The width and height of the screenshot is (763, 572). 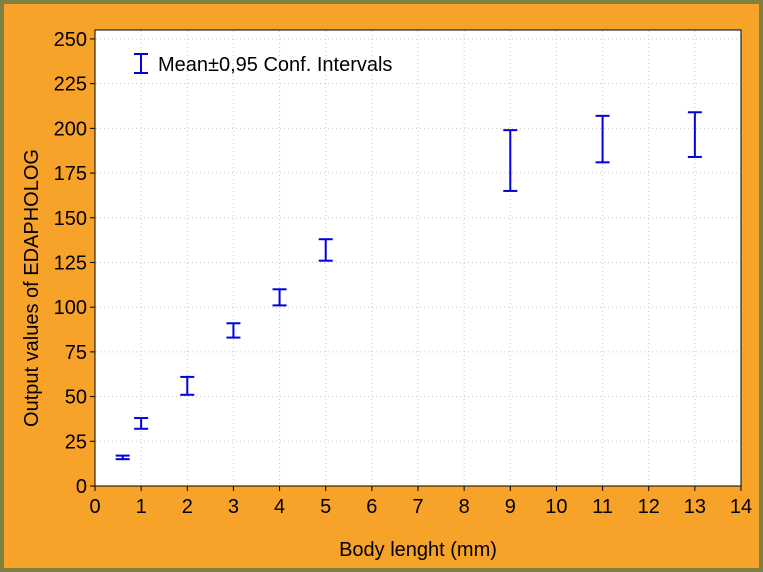 What do you see at coordinates (94, 507) in the screenshot?
I see `x-tick-label: 0` at bounding box center [94, 507].